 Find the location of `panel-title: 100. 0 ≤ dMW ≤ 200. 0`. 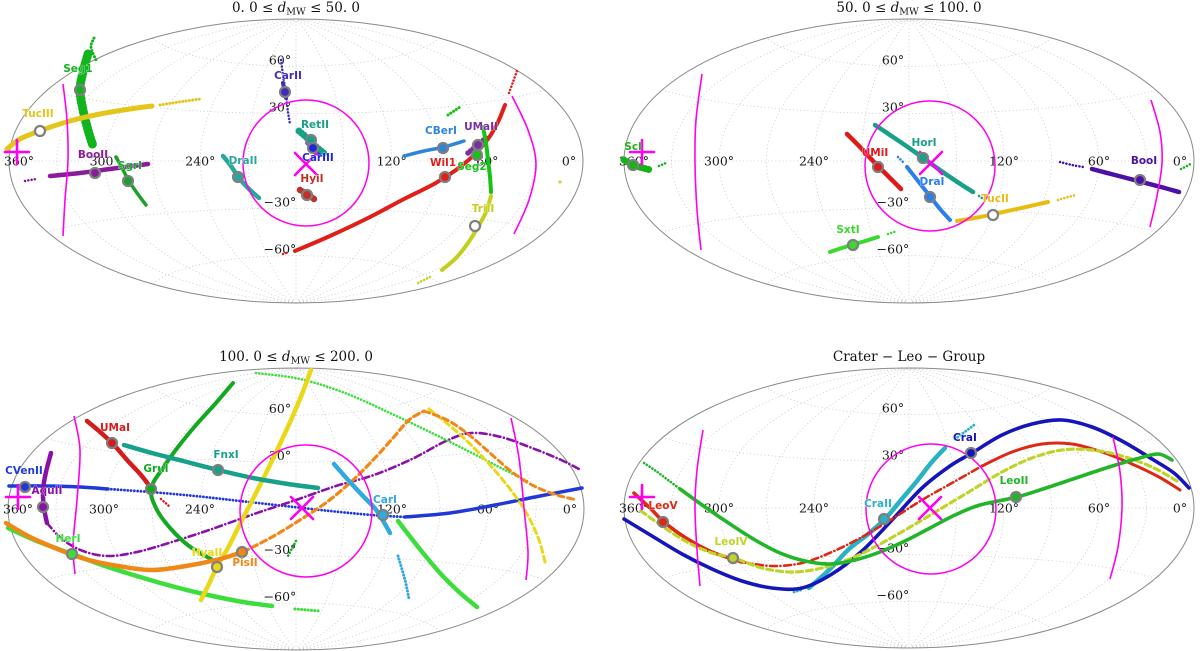

panel-title: 100. 0 ≤ dMW ≤ 200. 0 is located at coordinates (296, 358).